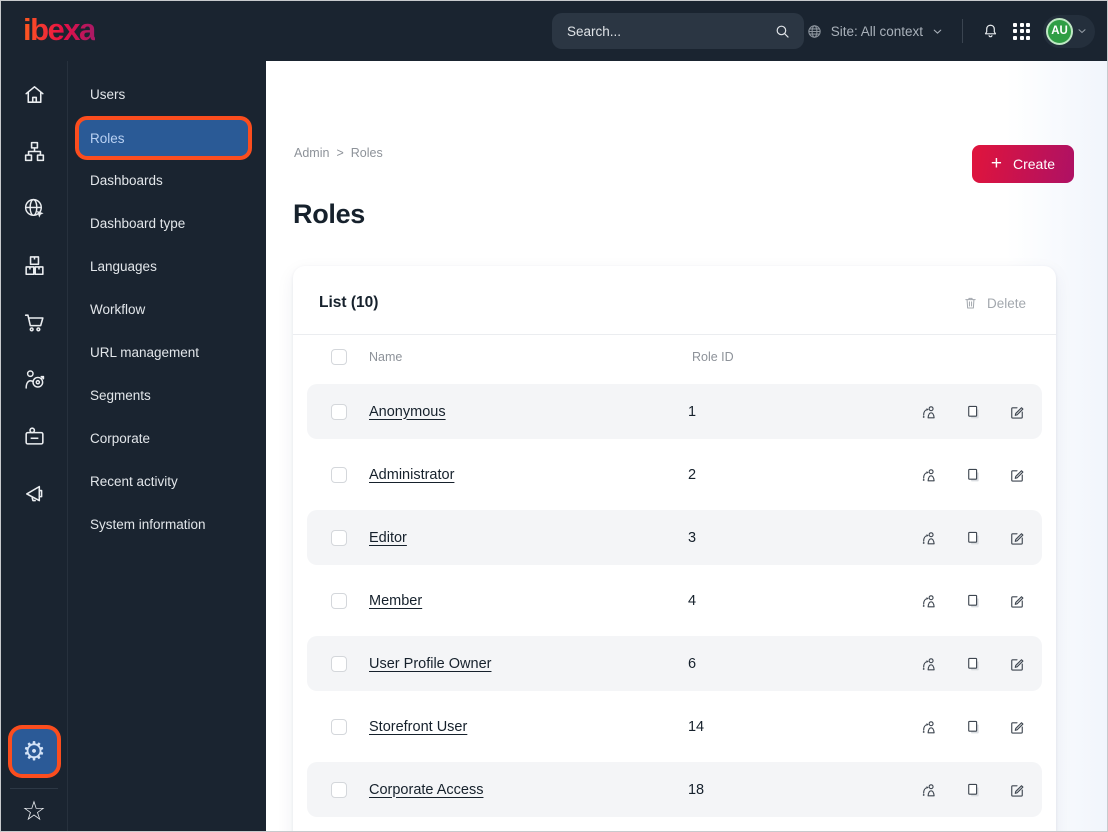 Image resolution: width=1108 pixels, height=832 pixels. Describe the element at coordinates (669, 31) in the screenshot. I see `search-input` at that location.